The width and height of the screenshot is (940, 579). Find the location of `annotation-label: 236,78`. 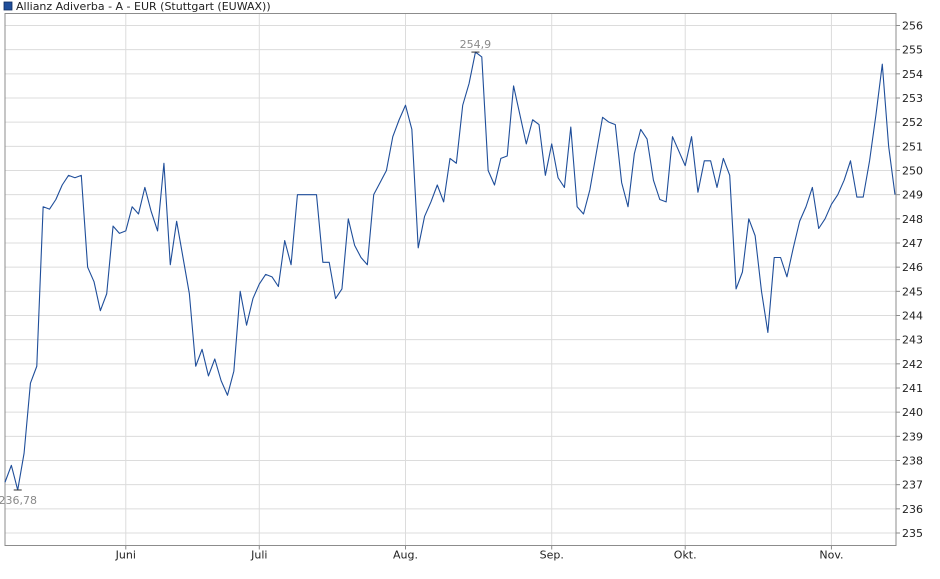

annotation-label: 236,78 is located at coordinates (18, 500).